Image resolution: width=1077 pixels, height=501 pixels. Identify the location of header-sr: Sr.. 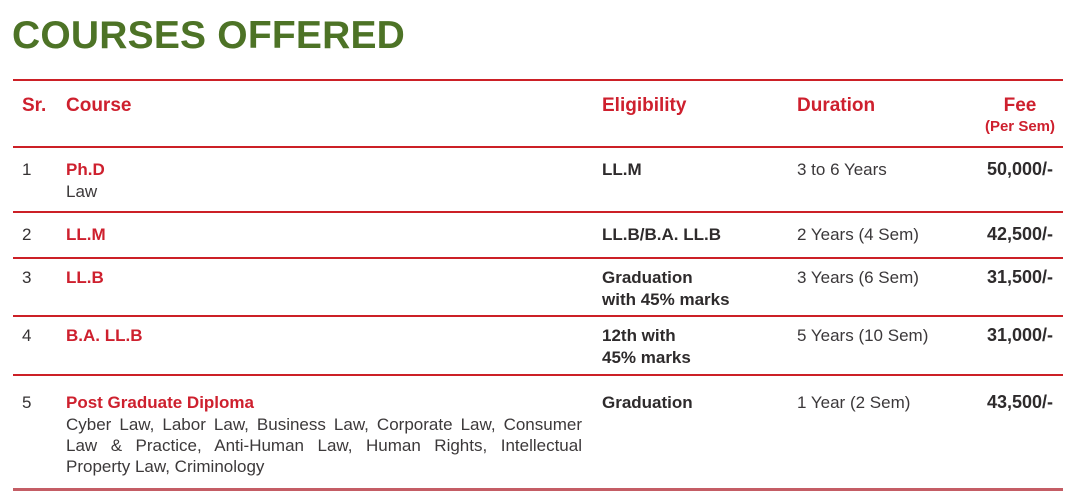
(34, 105).